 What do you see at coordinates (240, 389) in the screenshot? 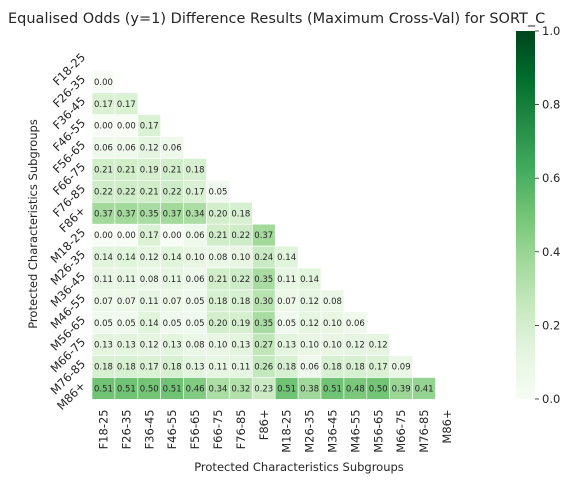
I see `cell-value-label: 0.32` at bounding box center [240, 389].